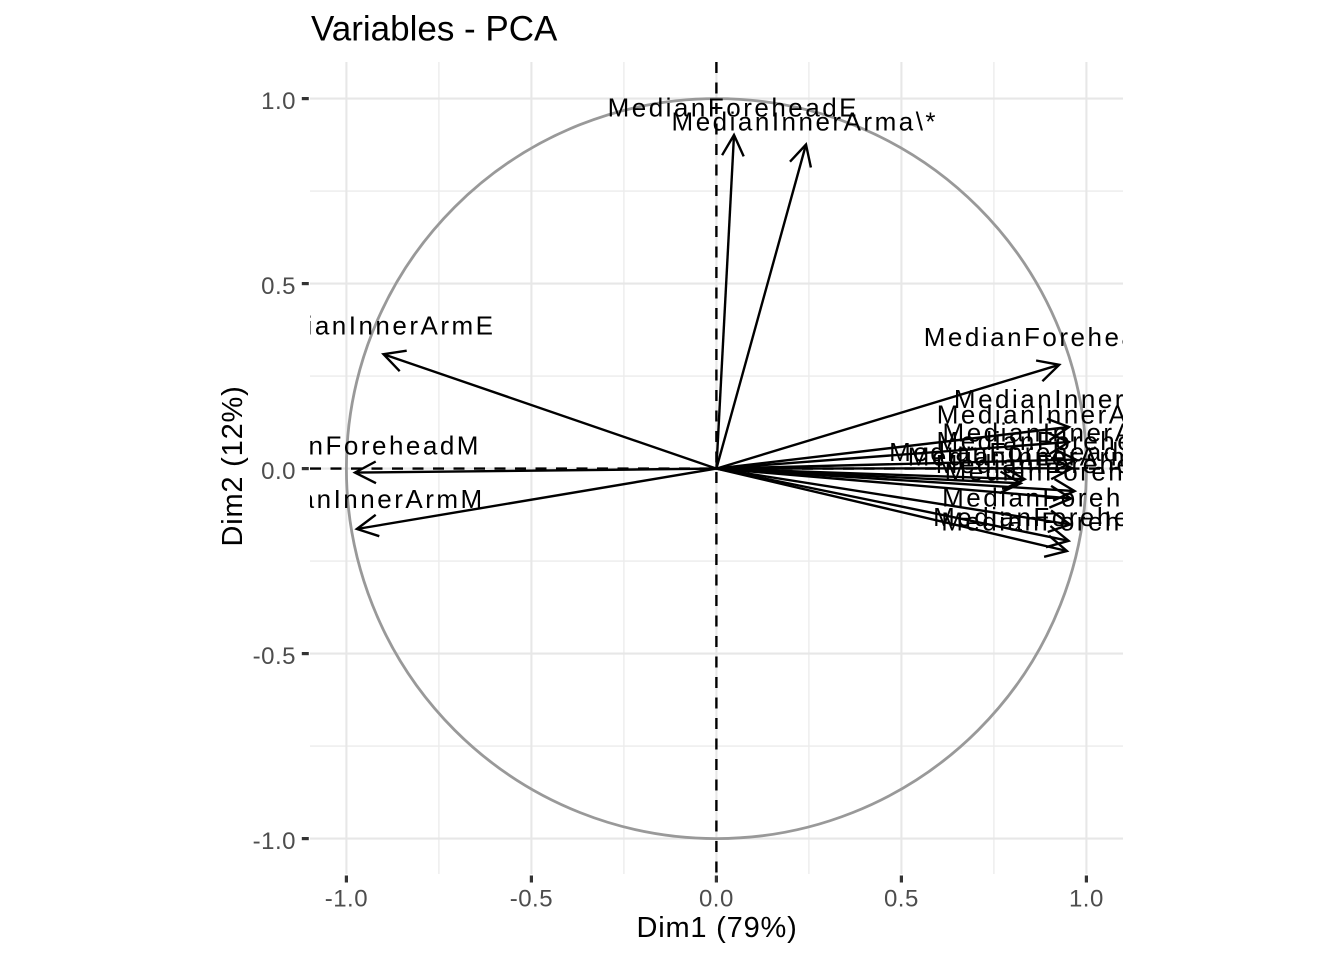 This screenshot has height=965, width=1344. What do you see at coordinates (434, 29) in the screenshot?
I see `svg-text: Variables - PCA` at bounding box center [434, 29].